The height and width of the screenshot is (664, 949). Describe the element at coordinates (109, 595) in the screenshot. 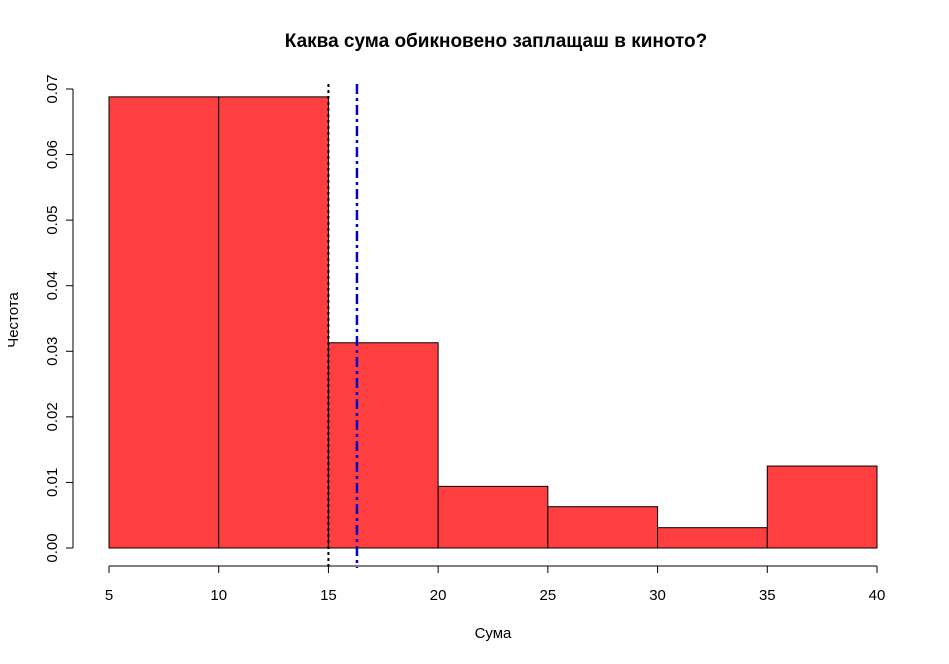

I see `x-tick-label: 5` at that location.